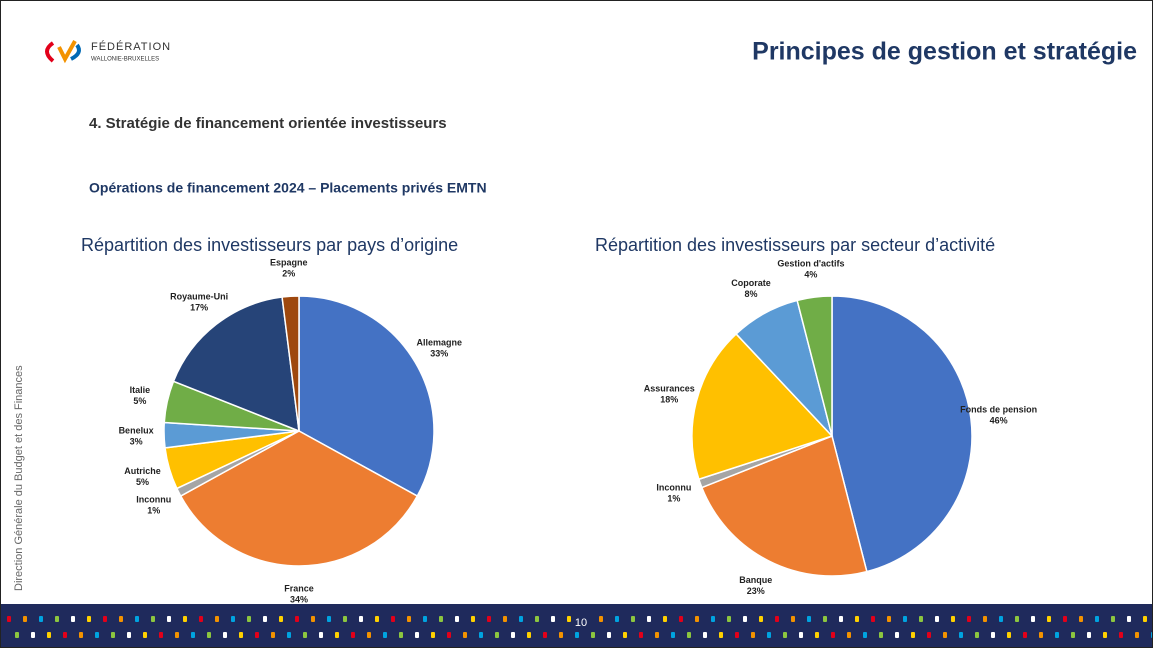 This screenshot has width=1153, height=648. Describe the element at coordinates (669, 389) in the screenshot. I see `slice-label: Assurances` at that location.